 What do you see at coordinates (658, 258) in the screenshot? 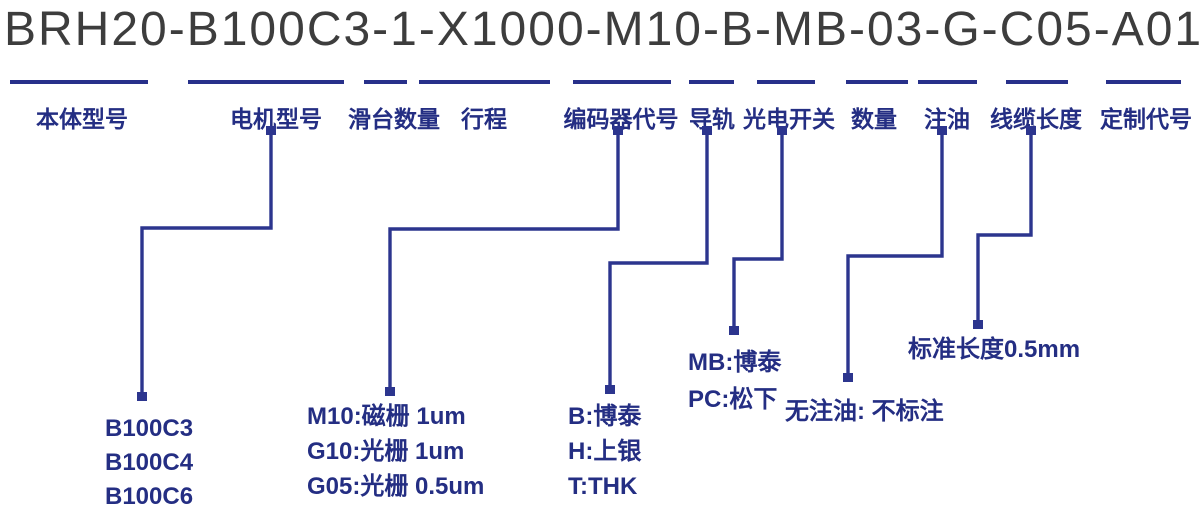
I see `connector-guide-rail` at bounding box center [658, 258].